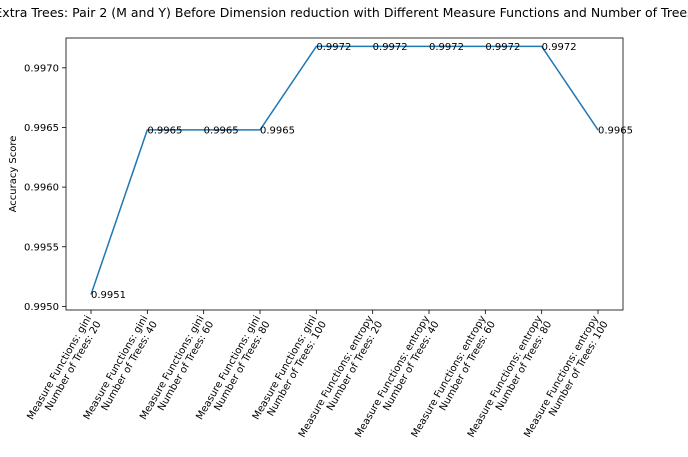  Describe the element at coordinates (41, 68) in the screenshot. I see `y-tick-label: 0.9970` at that location.